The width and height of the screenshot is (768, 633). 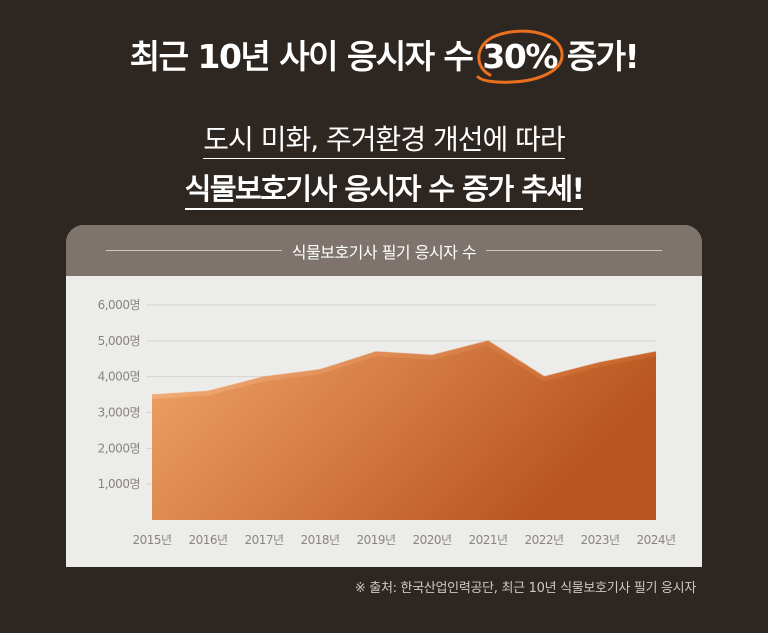 What do you see at coordinates (263, 540) in the screenshot?
I see `x-tick-label: 2017년` at bounding box center [263, 540].